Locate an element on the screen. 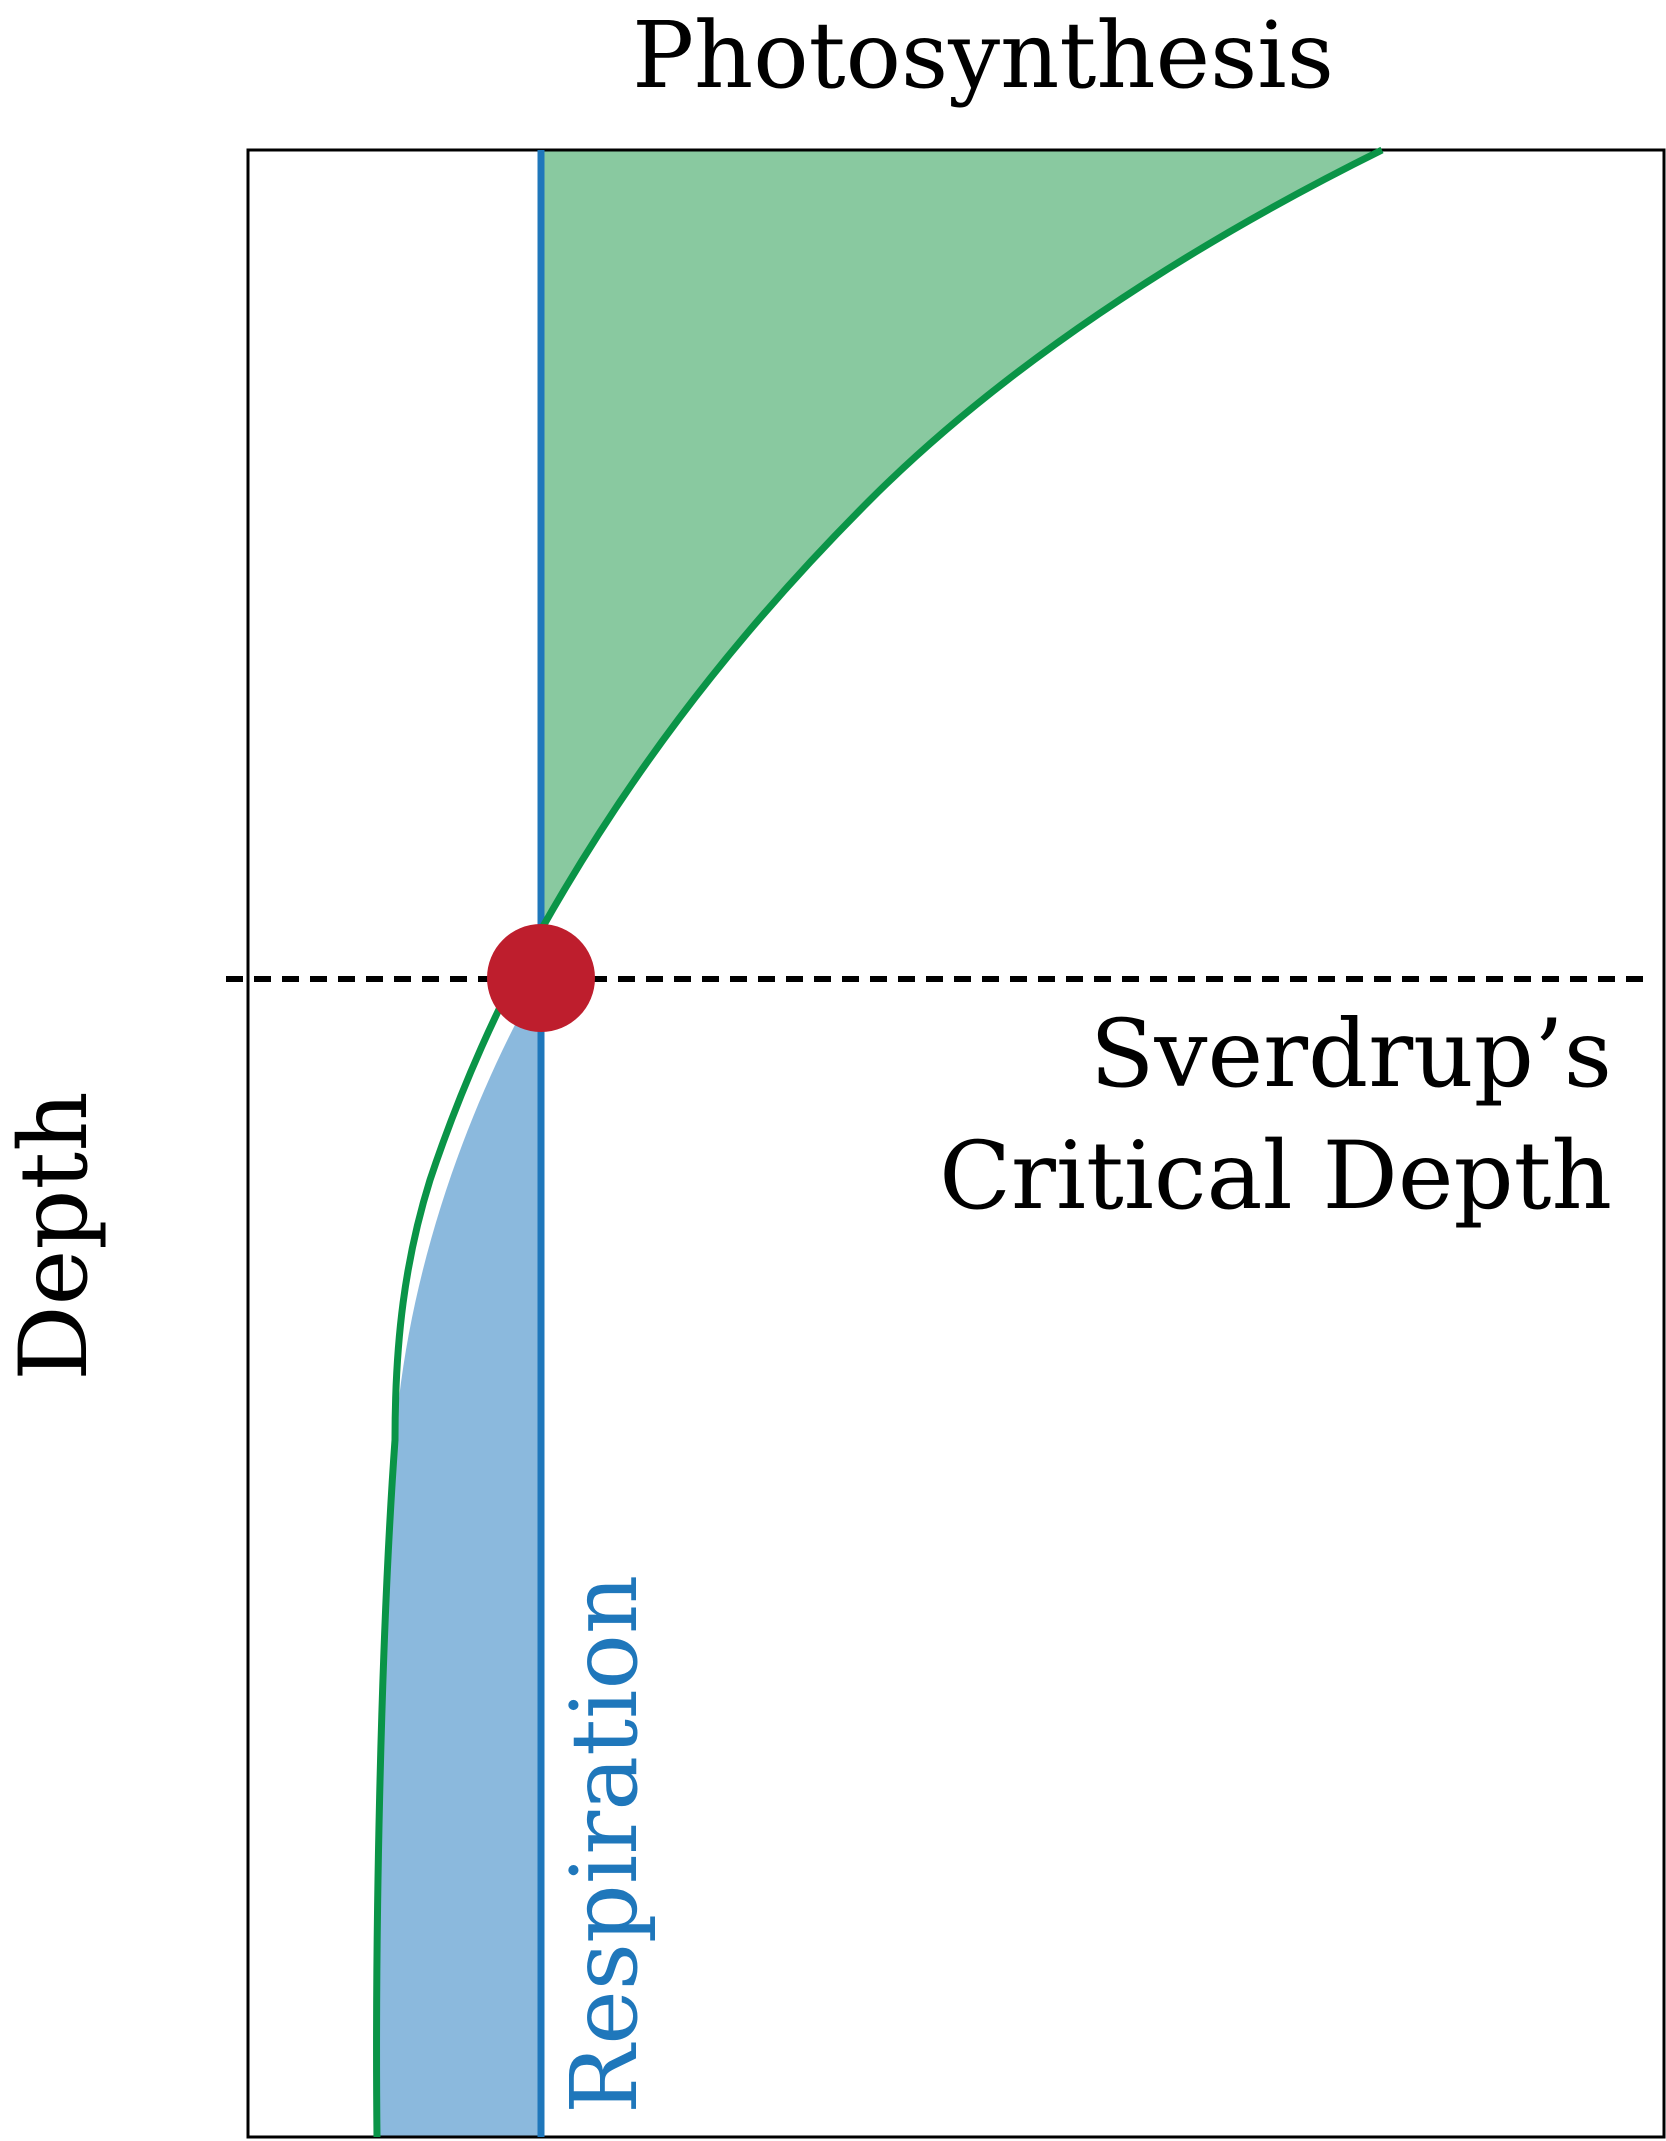  depth-axis-label: Depth is located at coordinates (54, 1235).